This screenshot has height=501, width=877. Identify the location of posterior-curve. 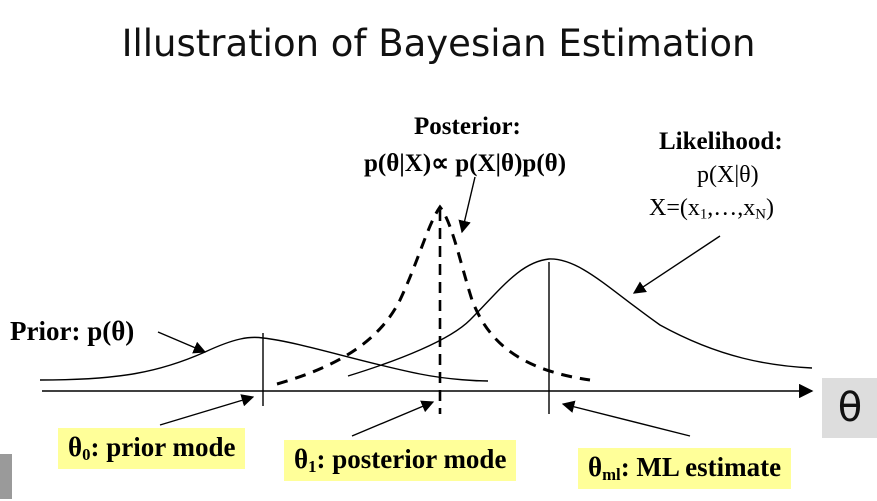
(433, 295).